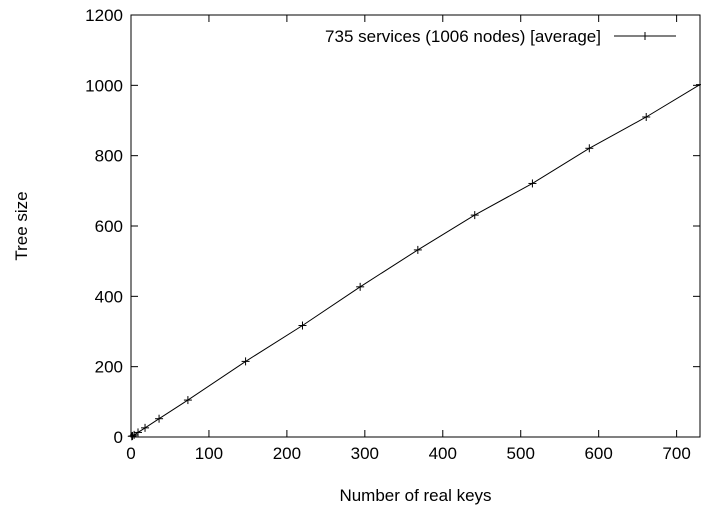 This screenshot has width=701, height=512. What do you see at coordinates (109, 226) in the screenshot?
I see `y-tick-label: 600` at bounding box center [109, 226].